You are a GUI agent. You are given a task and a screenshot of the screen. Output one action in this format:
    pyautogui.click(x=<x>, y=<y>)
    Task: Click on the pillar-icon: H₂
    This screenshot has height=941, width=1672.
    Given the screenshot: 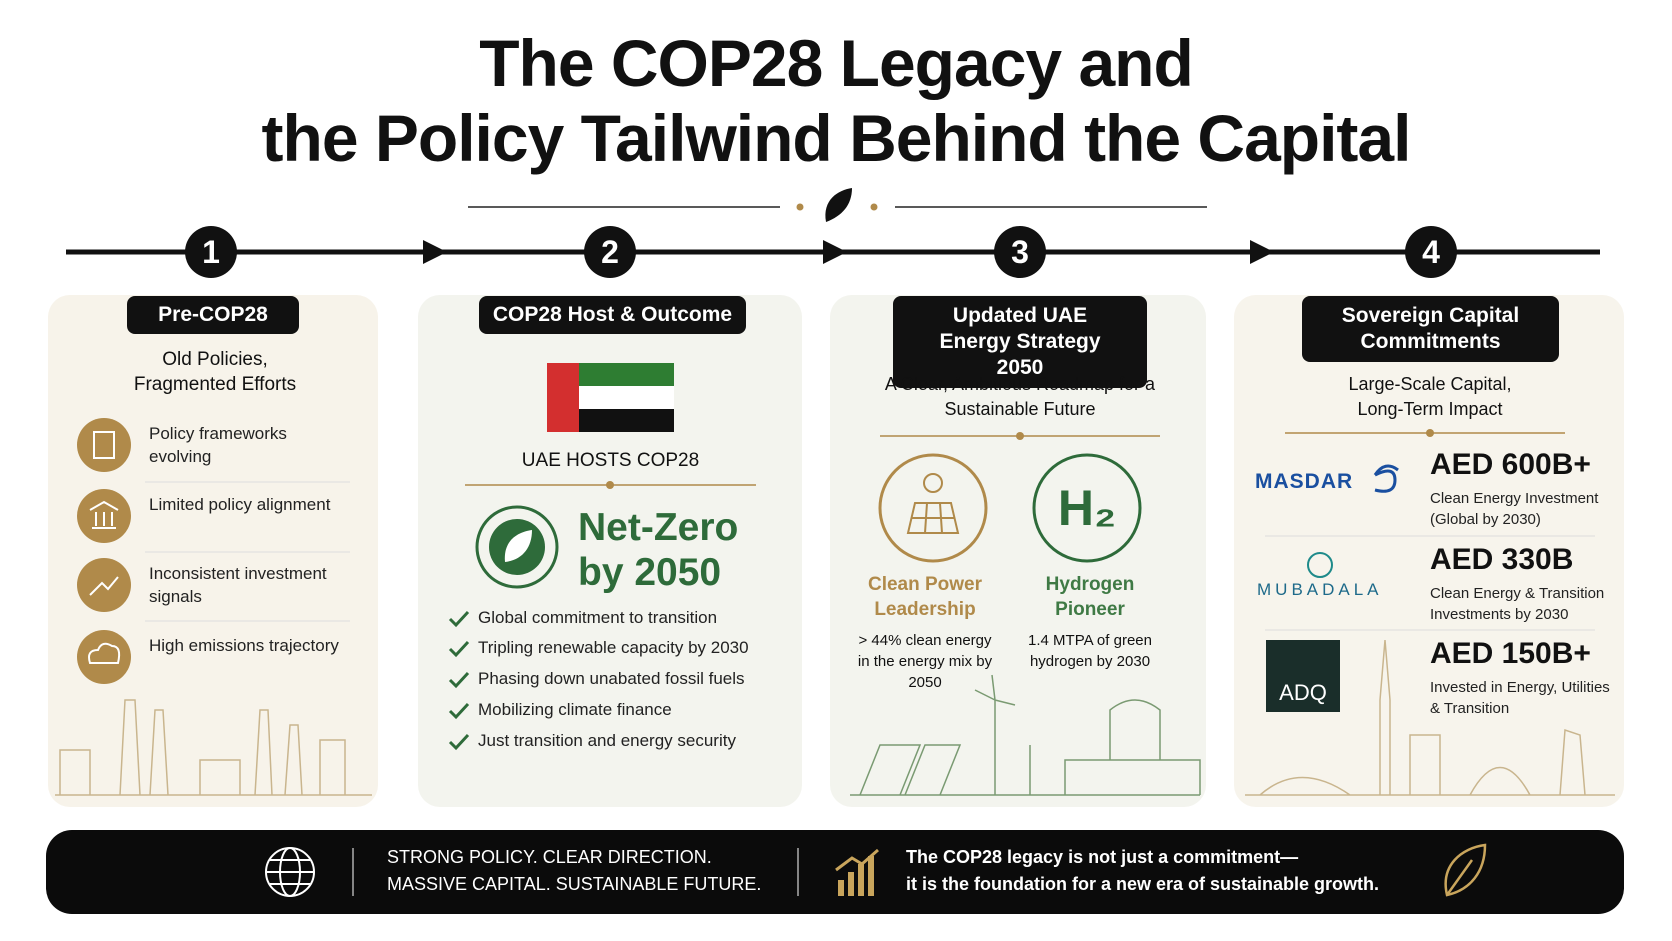 What is the action you would take?
    pyautogui.click(x=1087, y=508)
    